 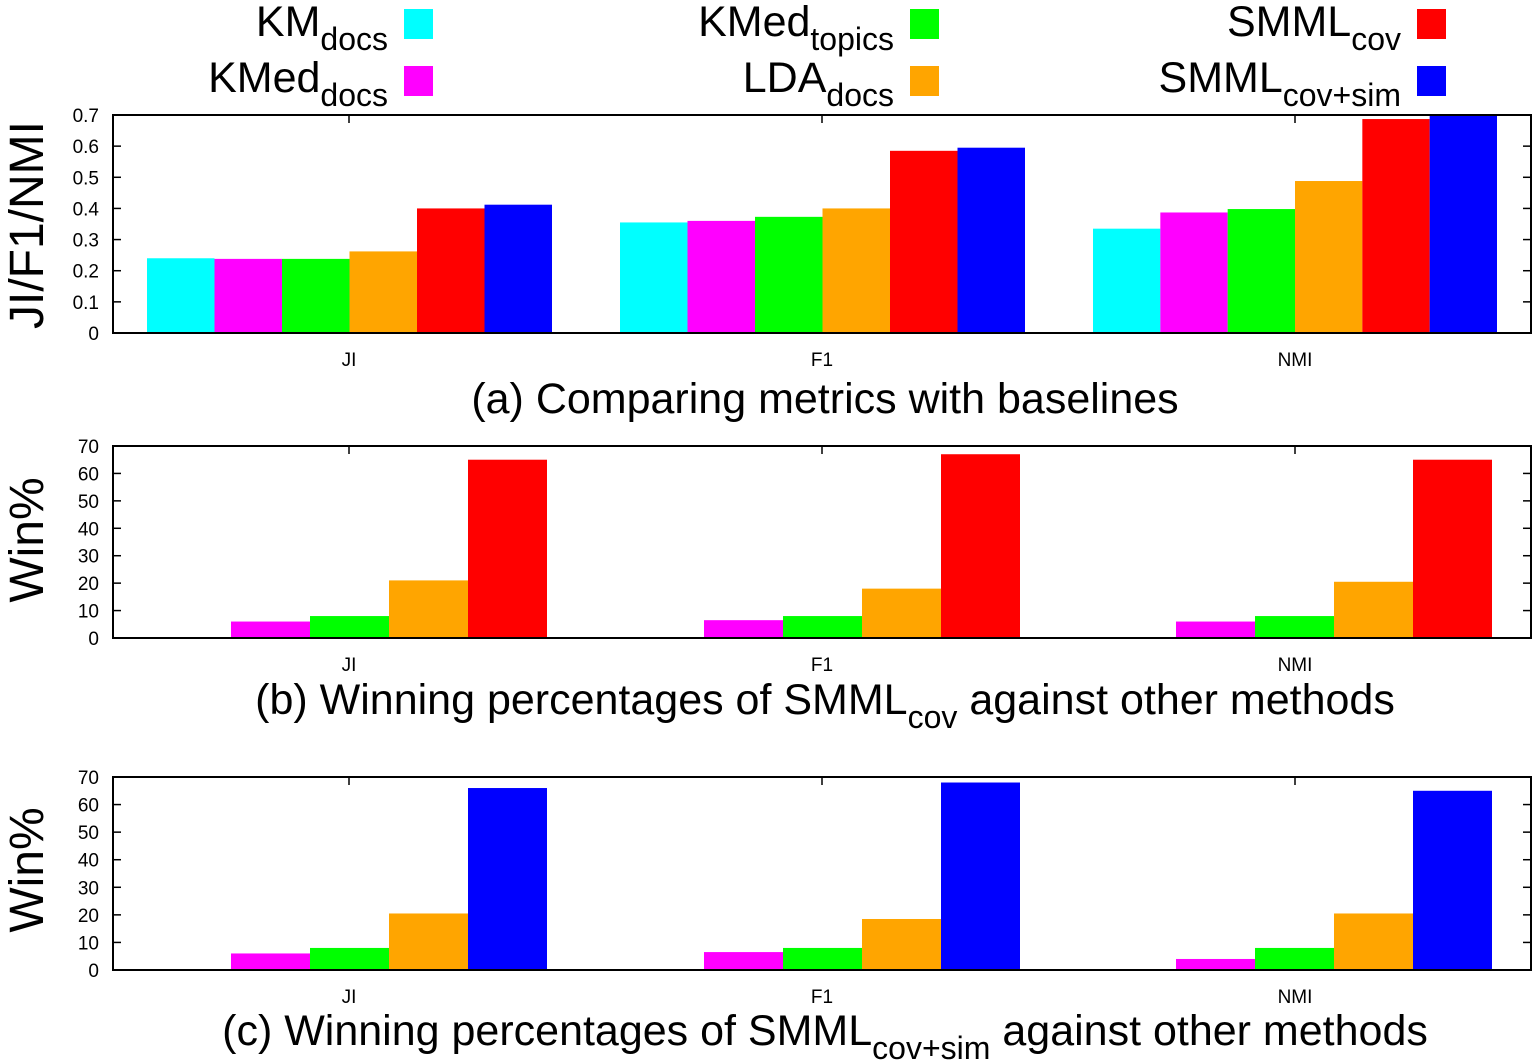 I want to click on y-tick-label: 0.6, so click(x=86, y=147).